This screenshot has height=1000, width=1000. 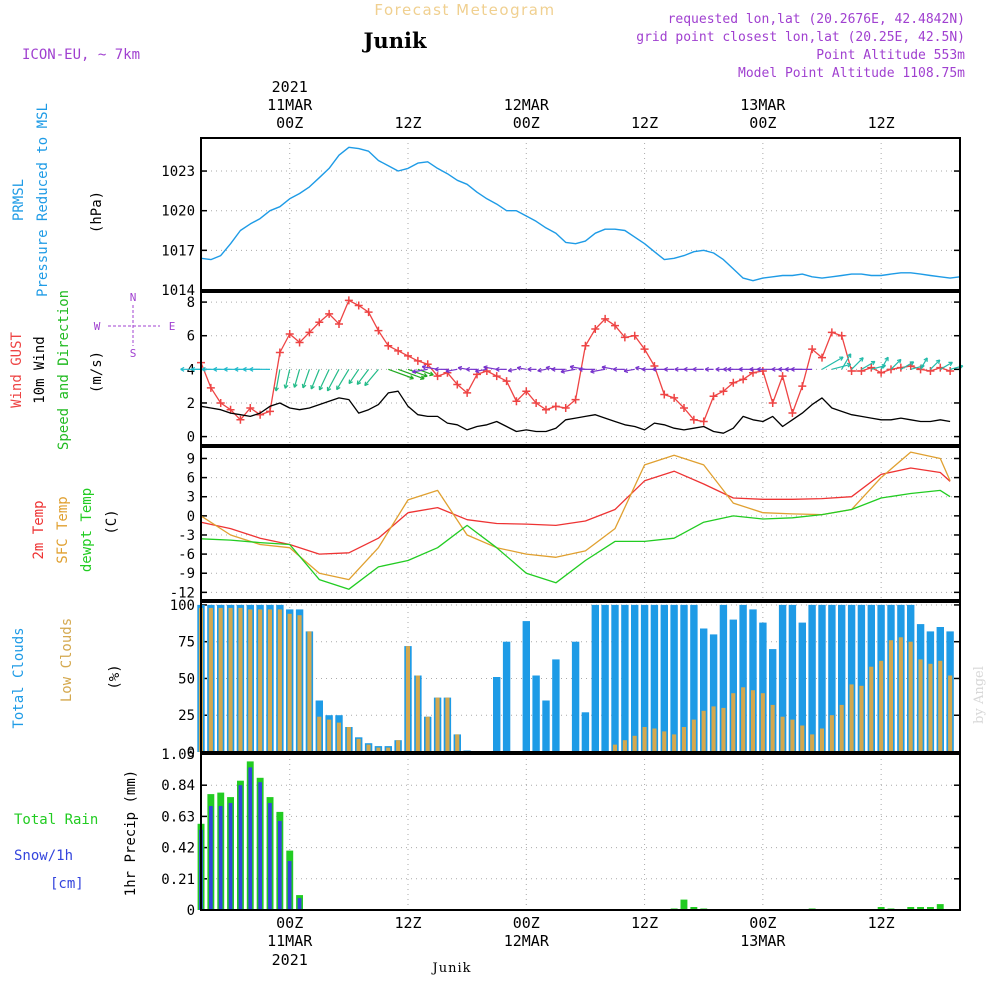 I want to click on y-tick-label: 100, so click(x=182, y=606).